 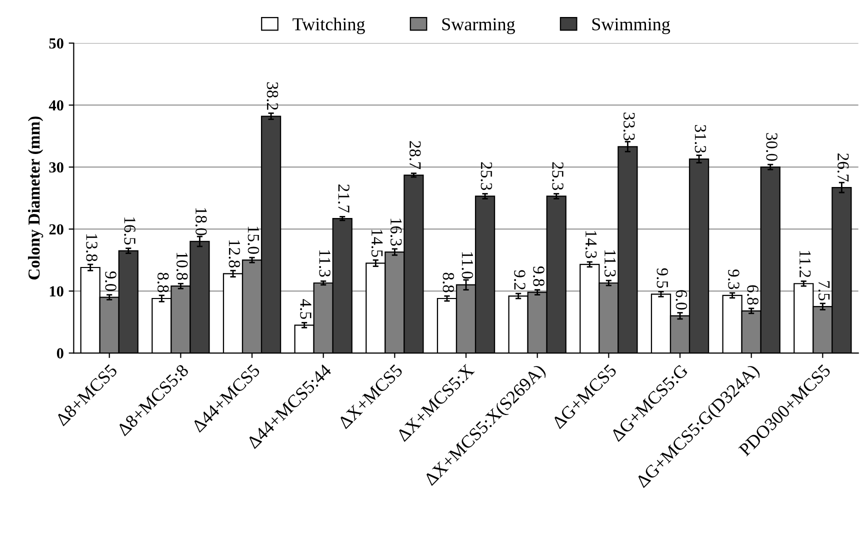 I want to click on data-label: 30.0, so click(x=772, y=147).